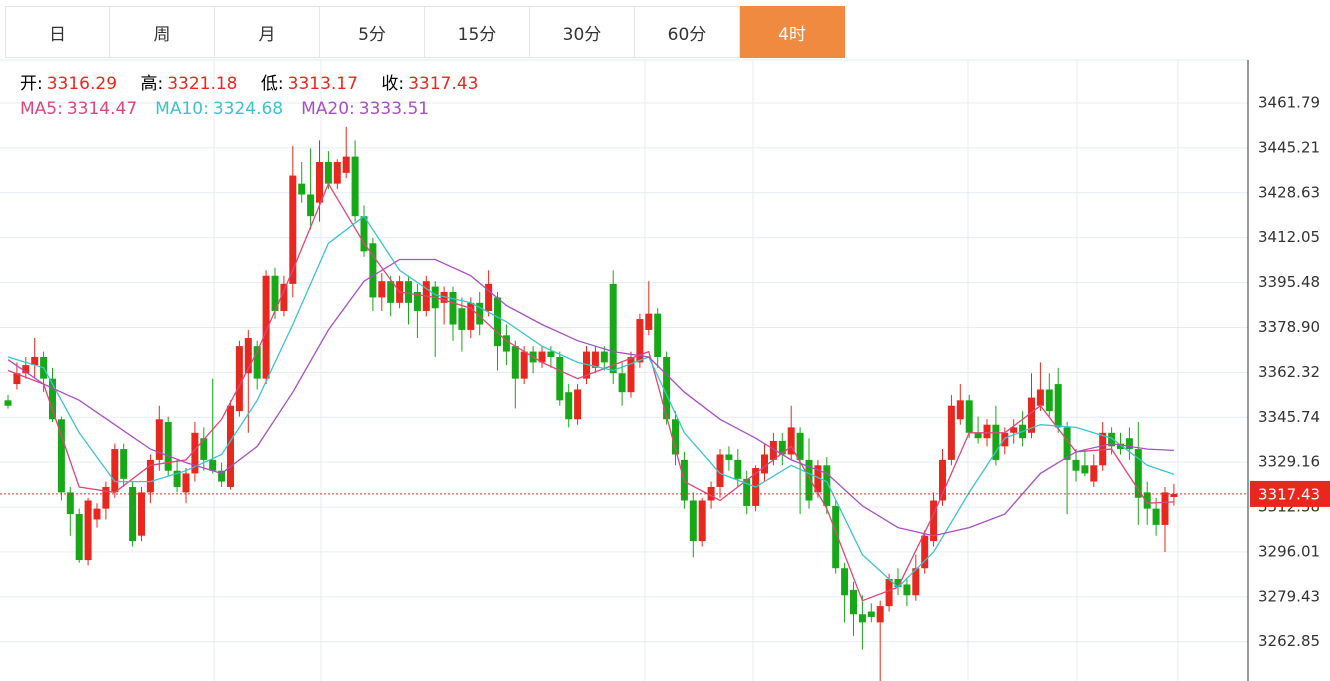  What do you see at coordinates (1289, 237) in the screenshot?
I see `y-tick-label: 3412.05` at bounding box center [1289, 237].